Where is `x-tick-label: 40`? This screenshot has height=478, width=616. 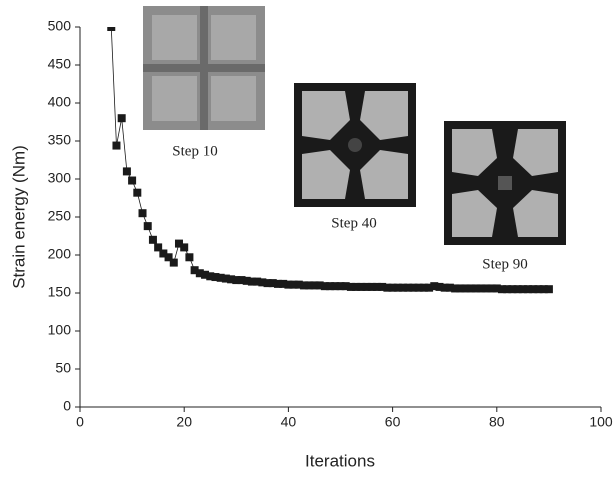
x-tick-label: 40 is located at coordinates (289, 422).